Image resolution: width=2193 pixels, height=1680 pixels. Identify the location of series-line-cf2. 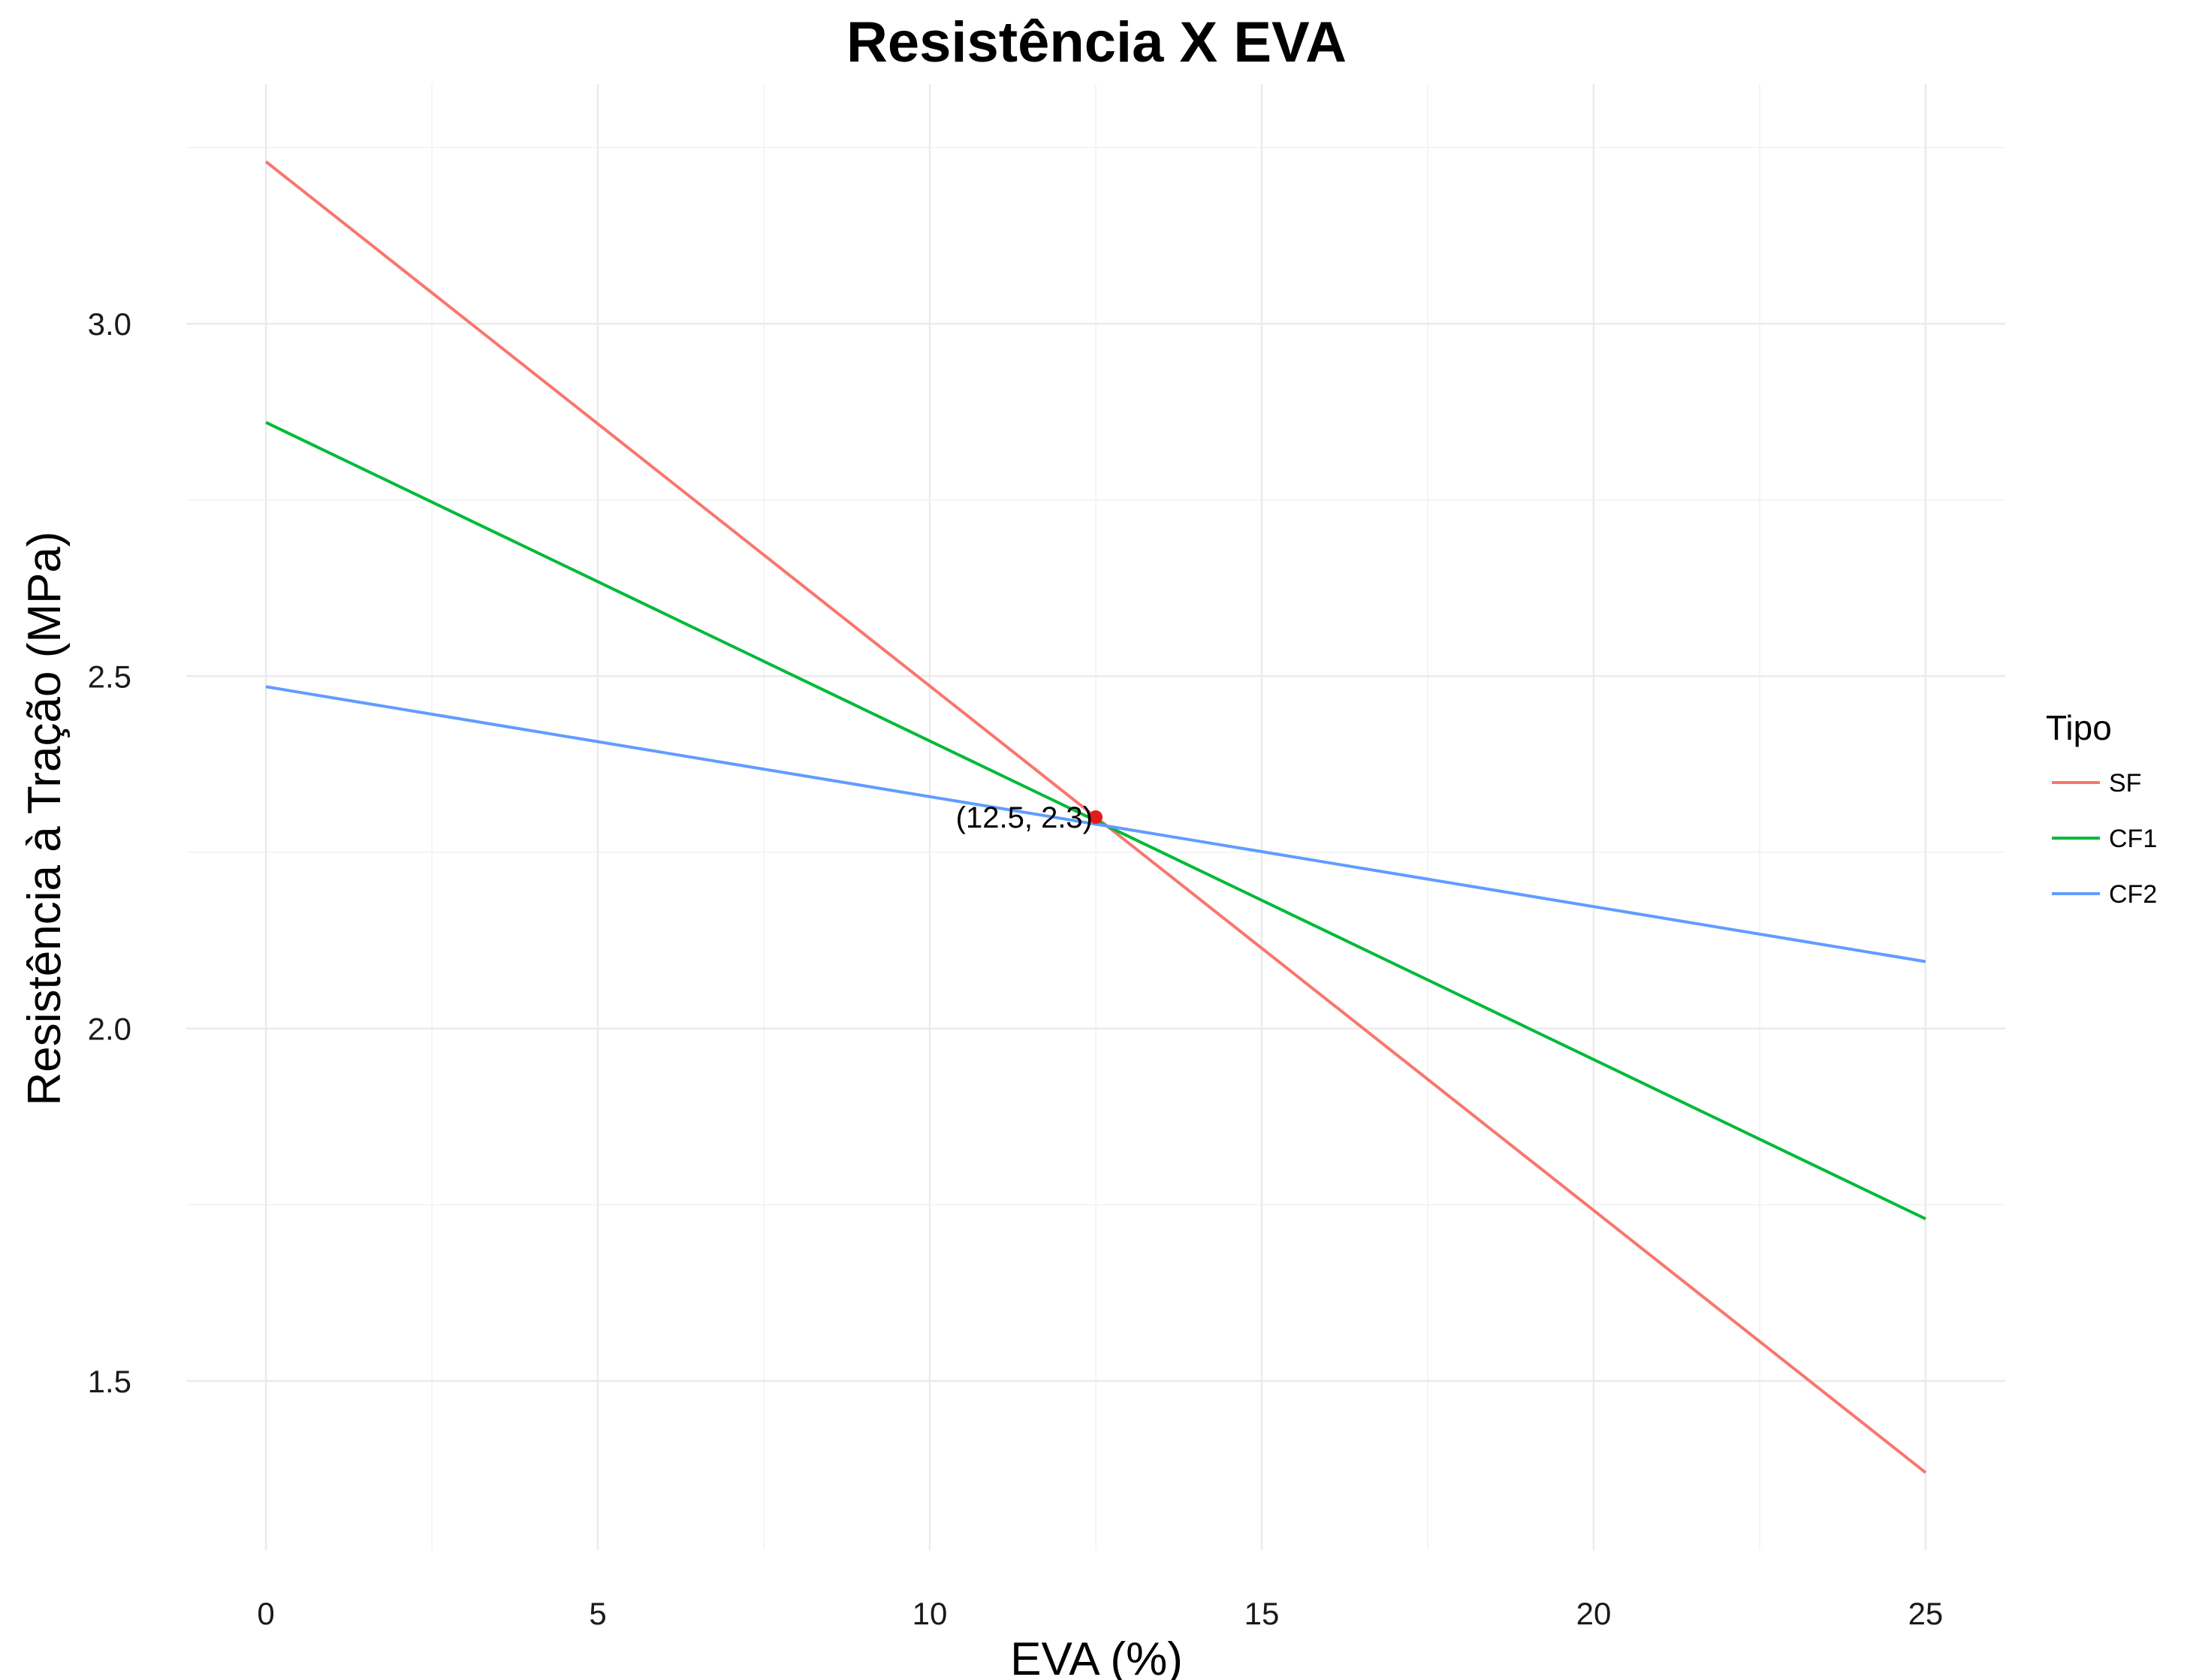
(1096, 824).